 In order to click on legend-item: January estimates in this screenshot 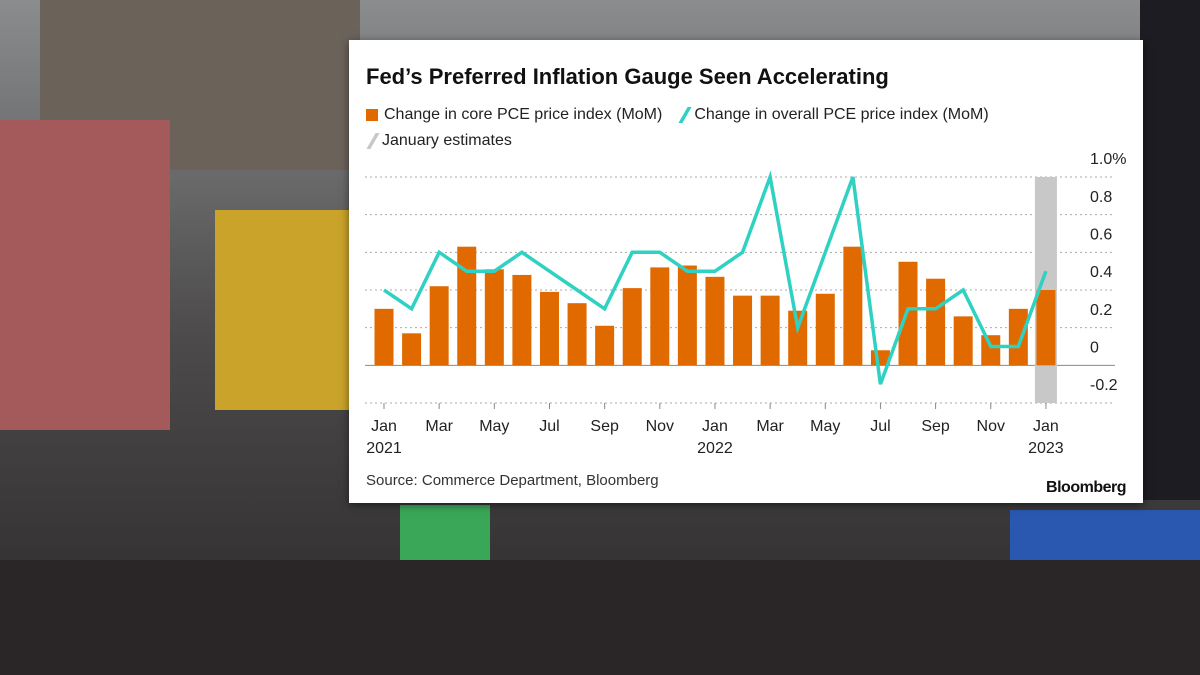, I will do `click(439, 141)`.